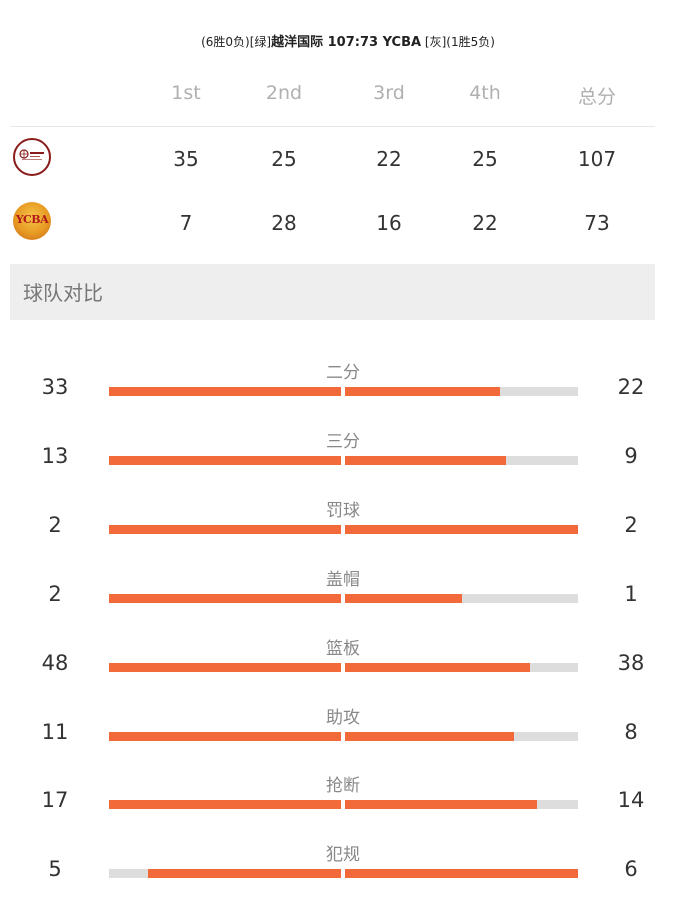  I want to click on away-color-tag: [灰], so click(435, 42).